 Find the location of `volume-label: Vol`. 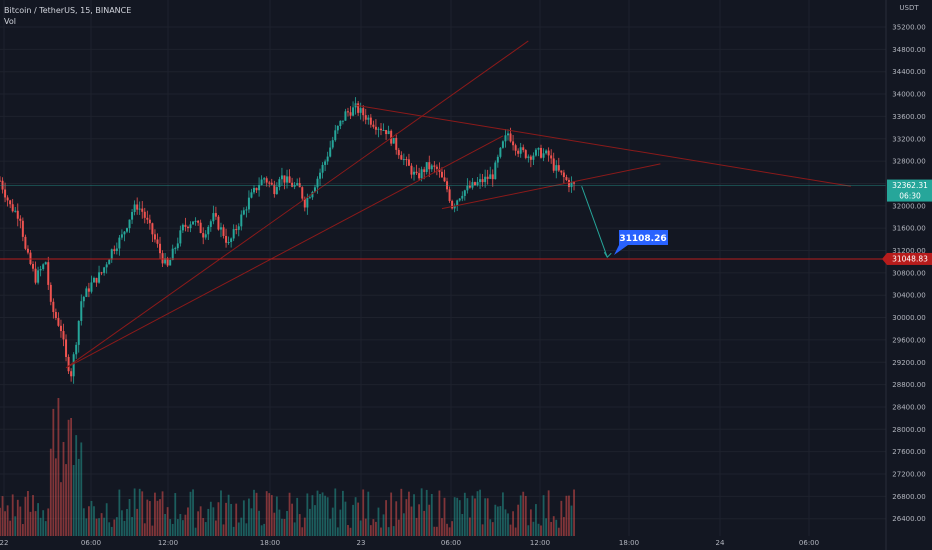

volume-label: Vol is located at coordinates (10, 21).